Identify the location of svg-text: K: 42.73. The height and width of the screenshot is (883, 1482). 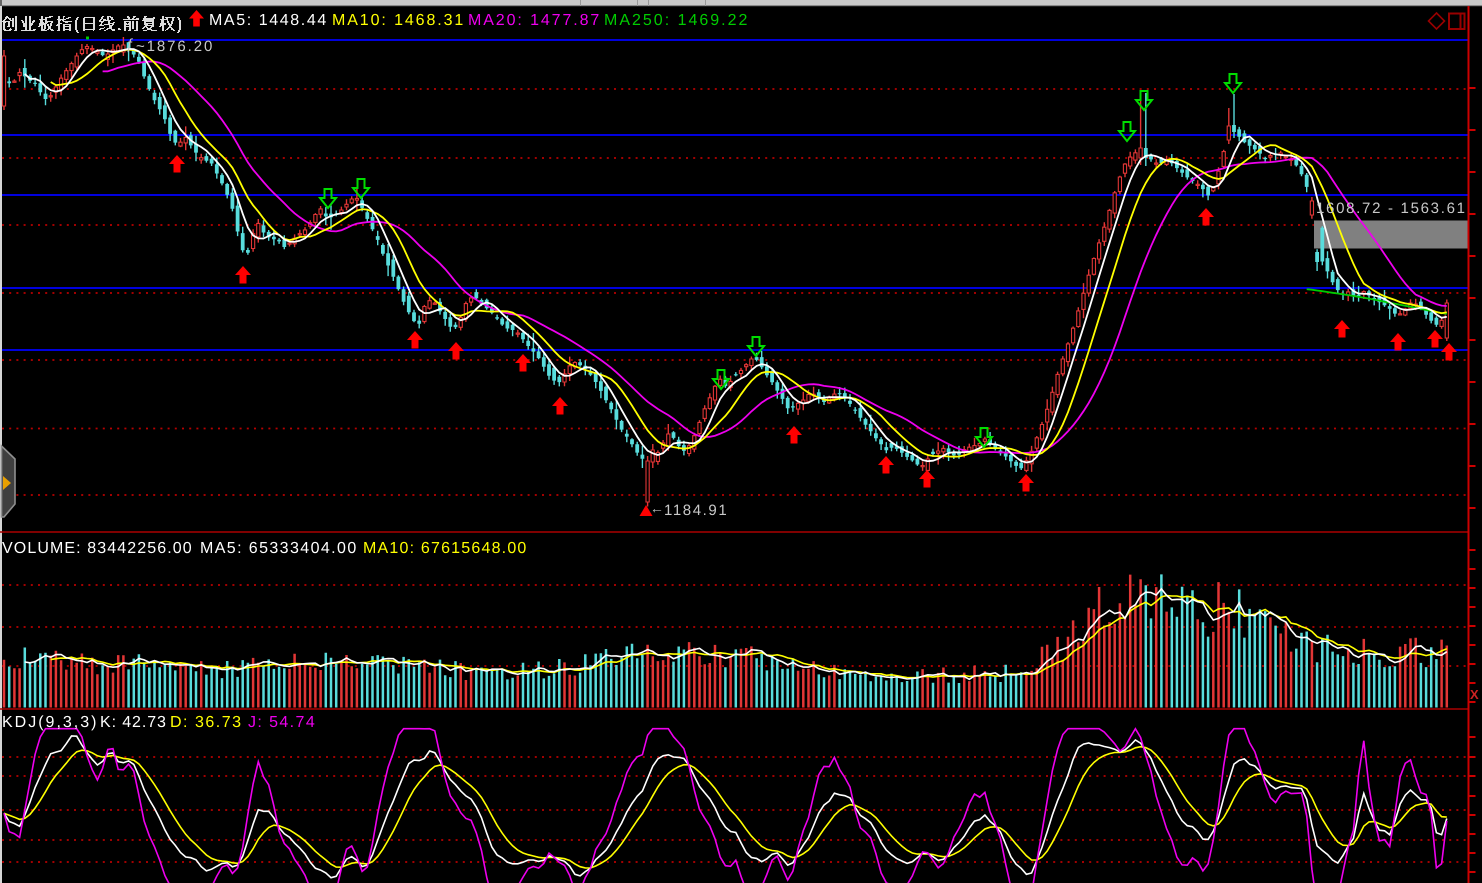
(133, 722).